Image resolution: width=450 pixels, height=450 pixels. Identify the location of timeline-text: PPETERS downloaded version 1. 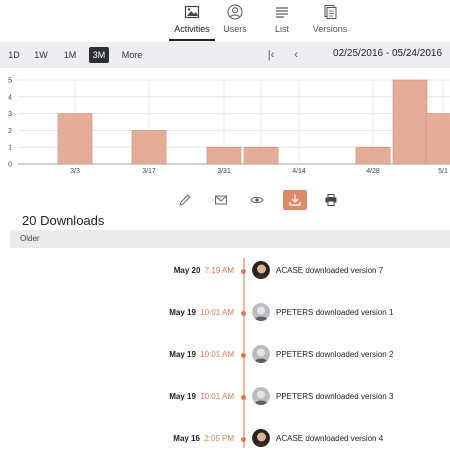
(335, 312).